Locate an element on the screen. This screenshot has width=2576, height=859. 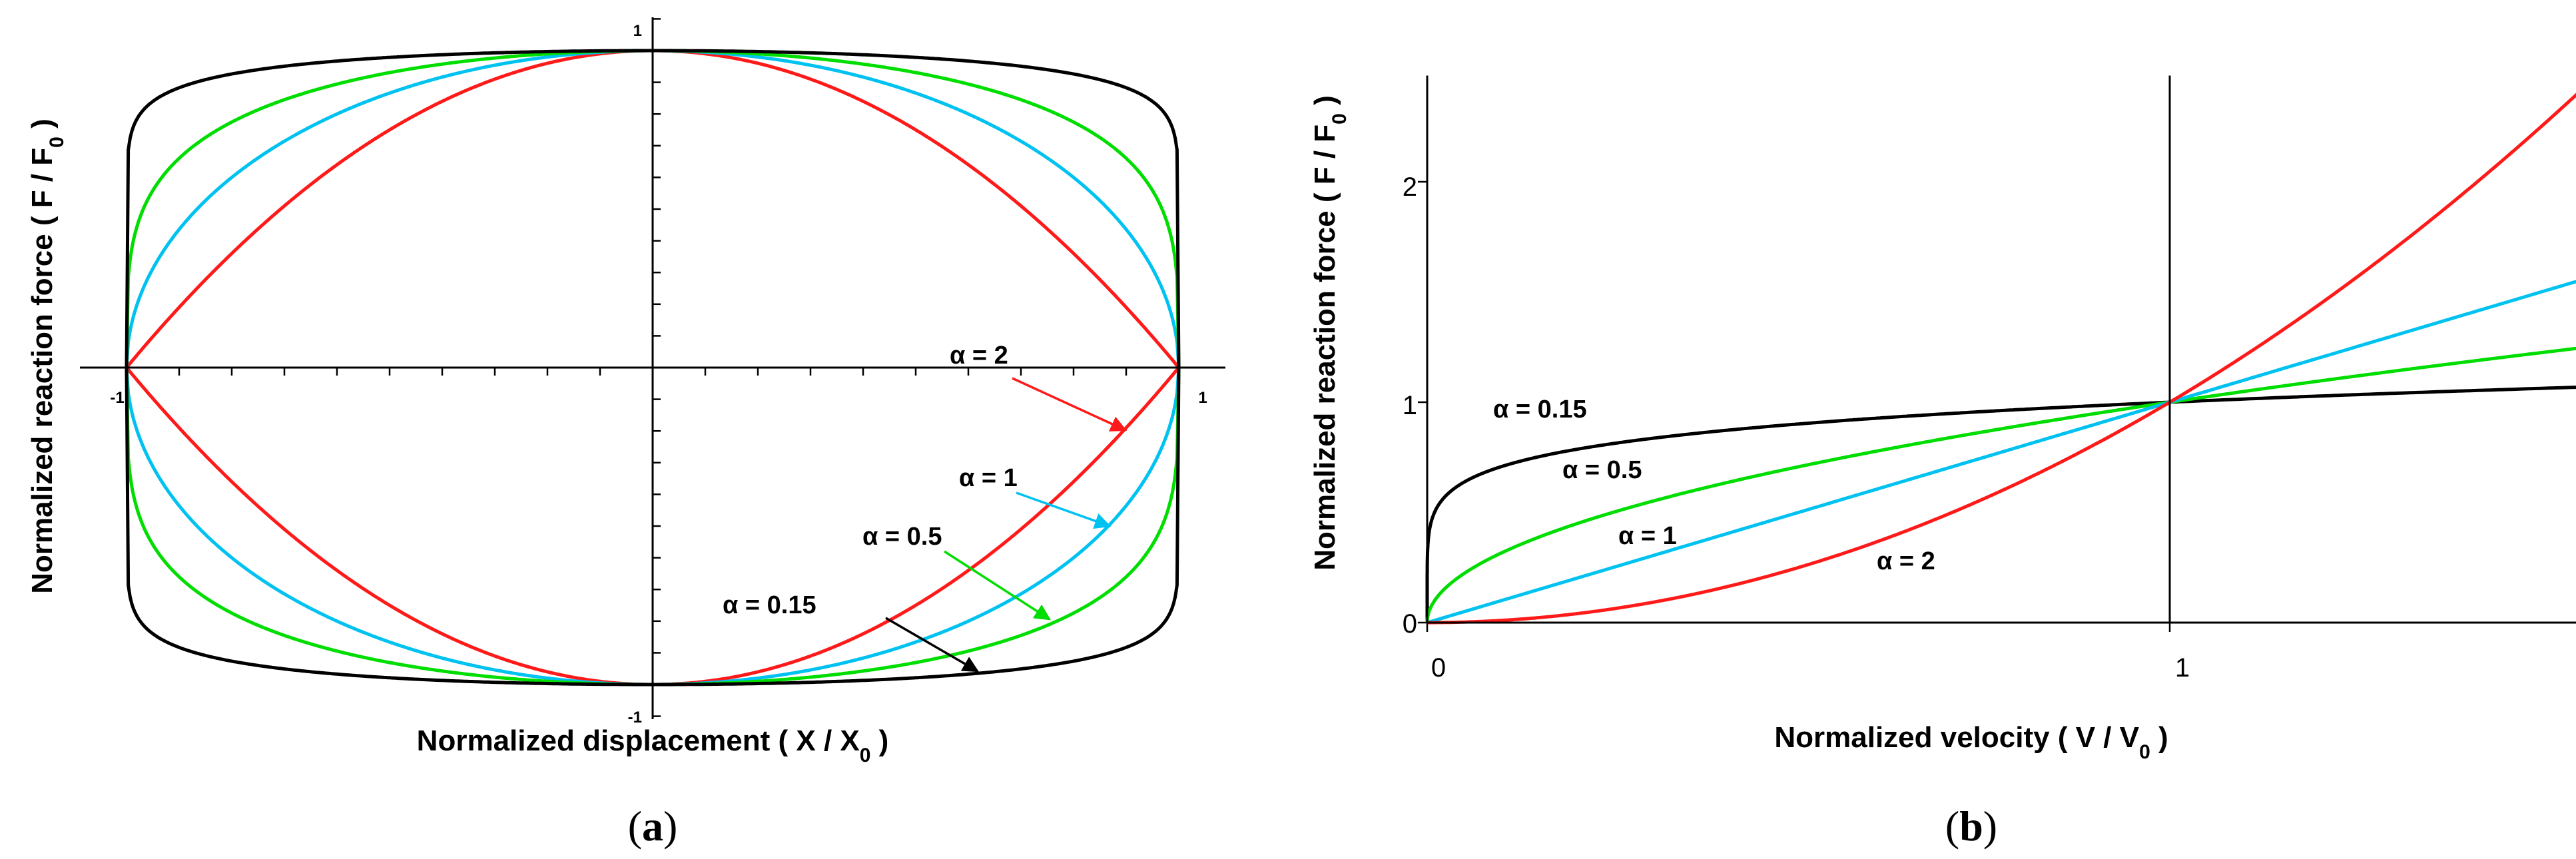
panel-a-annotations: α = 2 α = 1 α = 0.5 α = 0.15 is located at coordinates (925, 507).